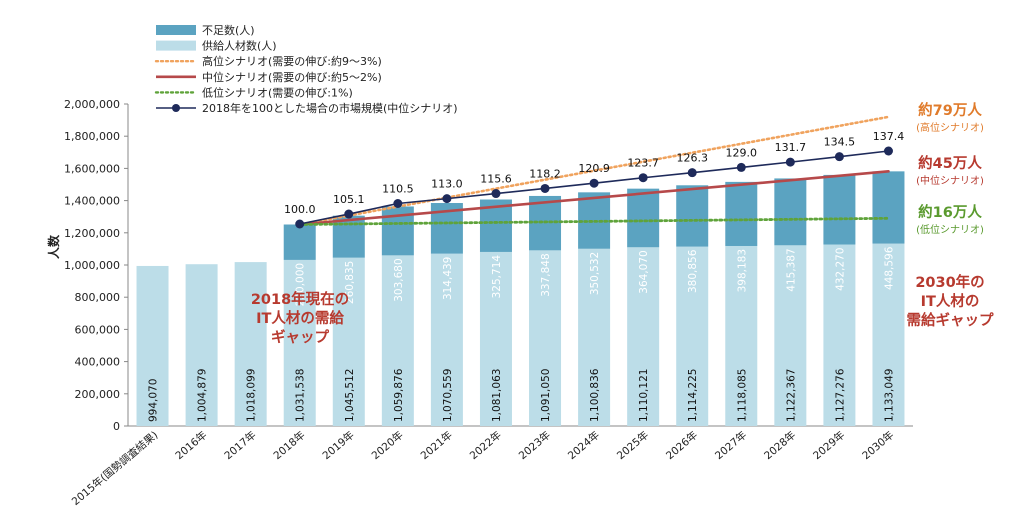 The image size is (1024, 524). Describe the element at coordinates (949, 282) in the screenshot. I see `annotation-gap-2030-line1: 2030年の` at that location.